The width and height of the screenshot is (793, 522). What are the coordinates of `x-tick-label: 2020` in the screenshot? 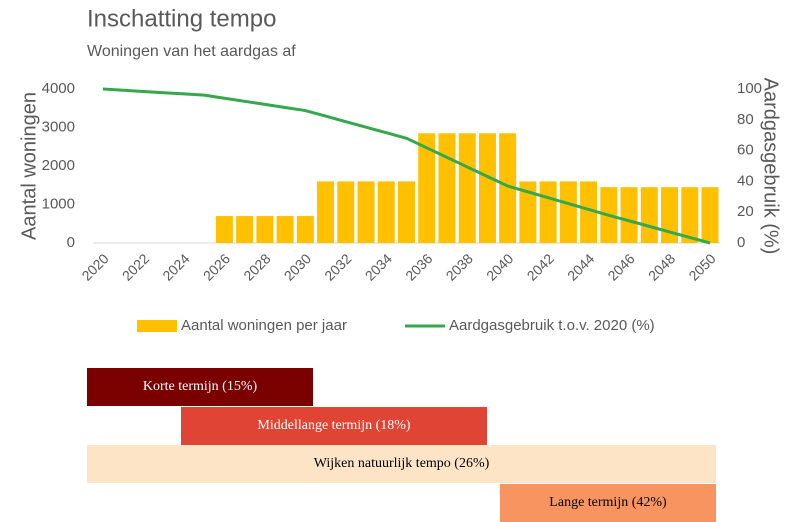 It's located at (94, 266).